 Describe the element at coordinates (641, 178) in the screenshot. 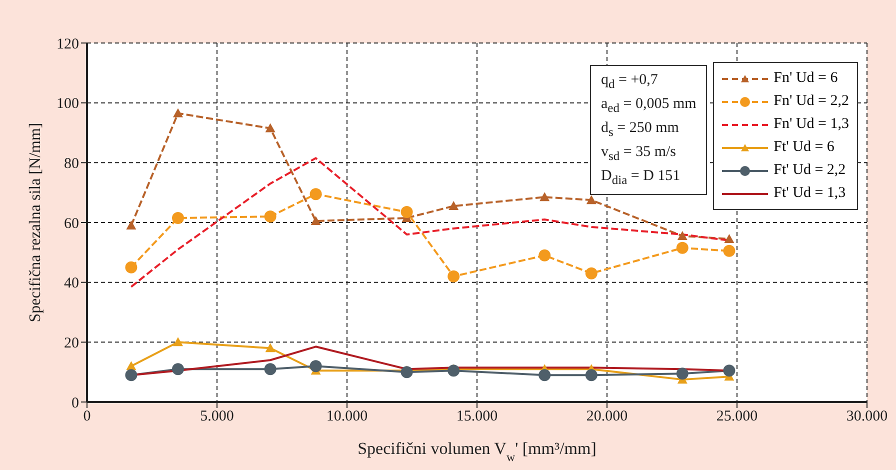

I see `annotation: D$_{dia}$ = D 151` at that location.